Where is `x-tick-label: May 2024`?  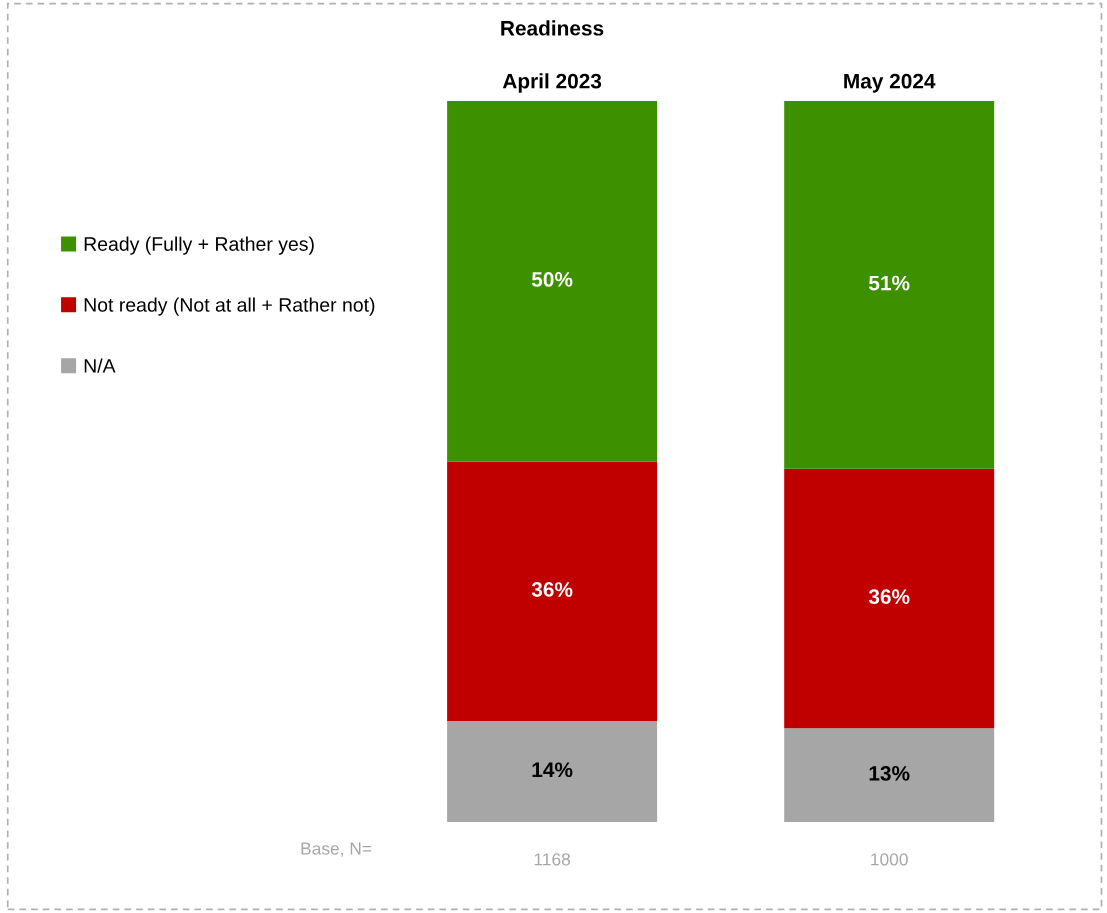 x-tick-label: May 2024 is located at coordinates (890, 83).